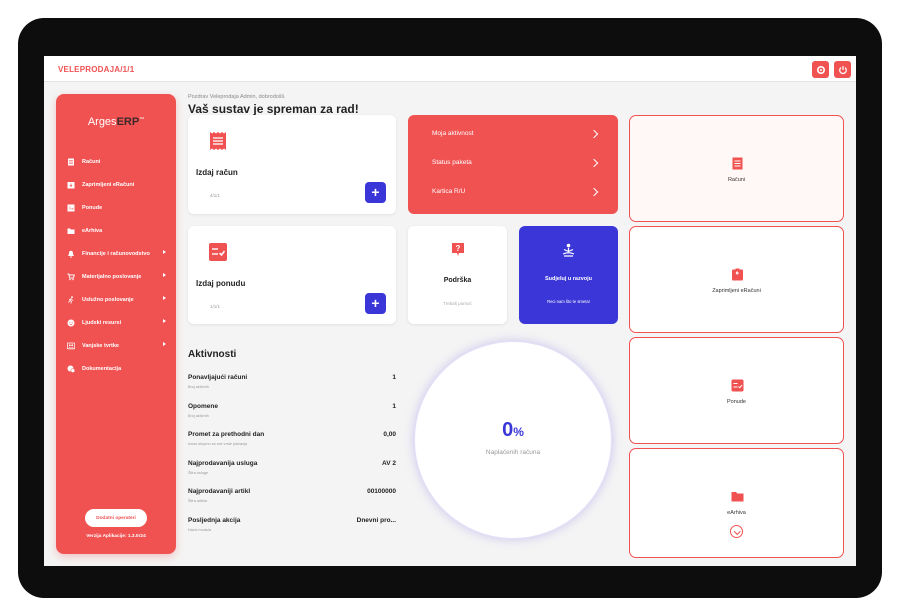 The width and height of the screenshot is (900, 598). Describe the element at coordinates (273, 109) in the screenshot. I see `page-title: Vaš sustav je spreman za rad!` at that location.